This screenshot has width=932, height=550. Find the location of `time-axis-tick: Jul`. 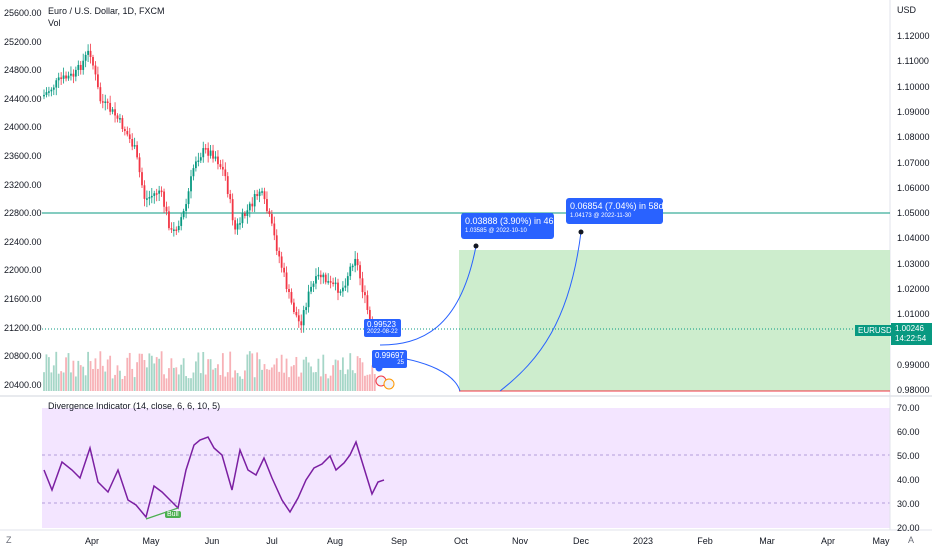

time-axis-tick: Jul is located at coordinates (272, 541).